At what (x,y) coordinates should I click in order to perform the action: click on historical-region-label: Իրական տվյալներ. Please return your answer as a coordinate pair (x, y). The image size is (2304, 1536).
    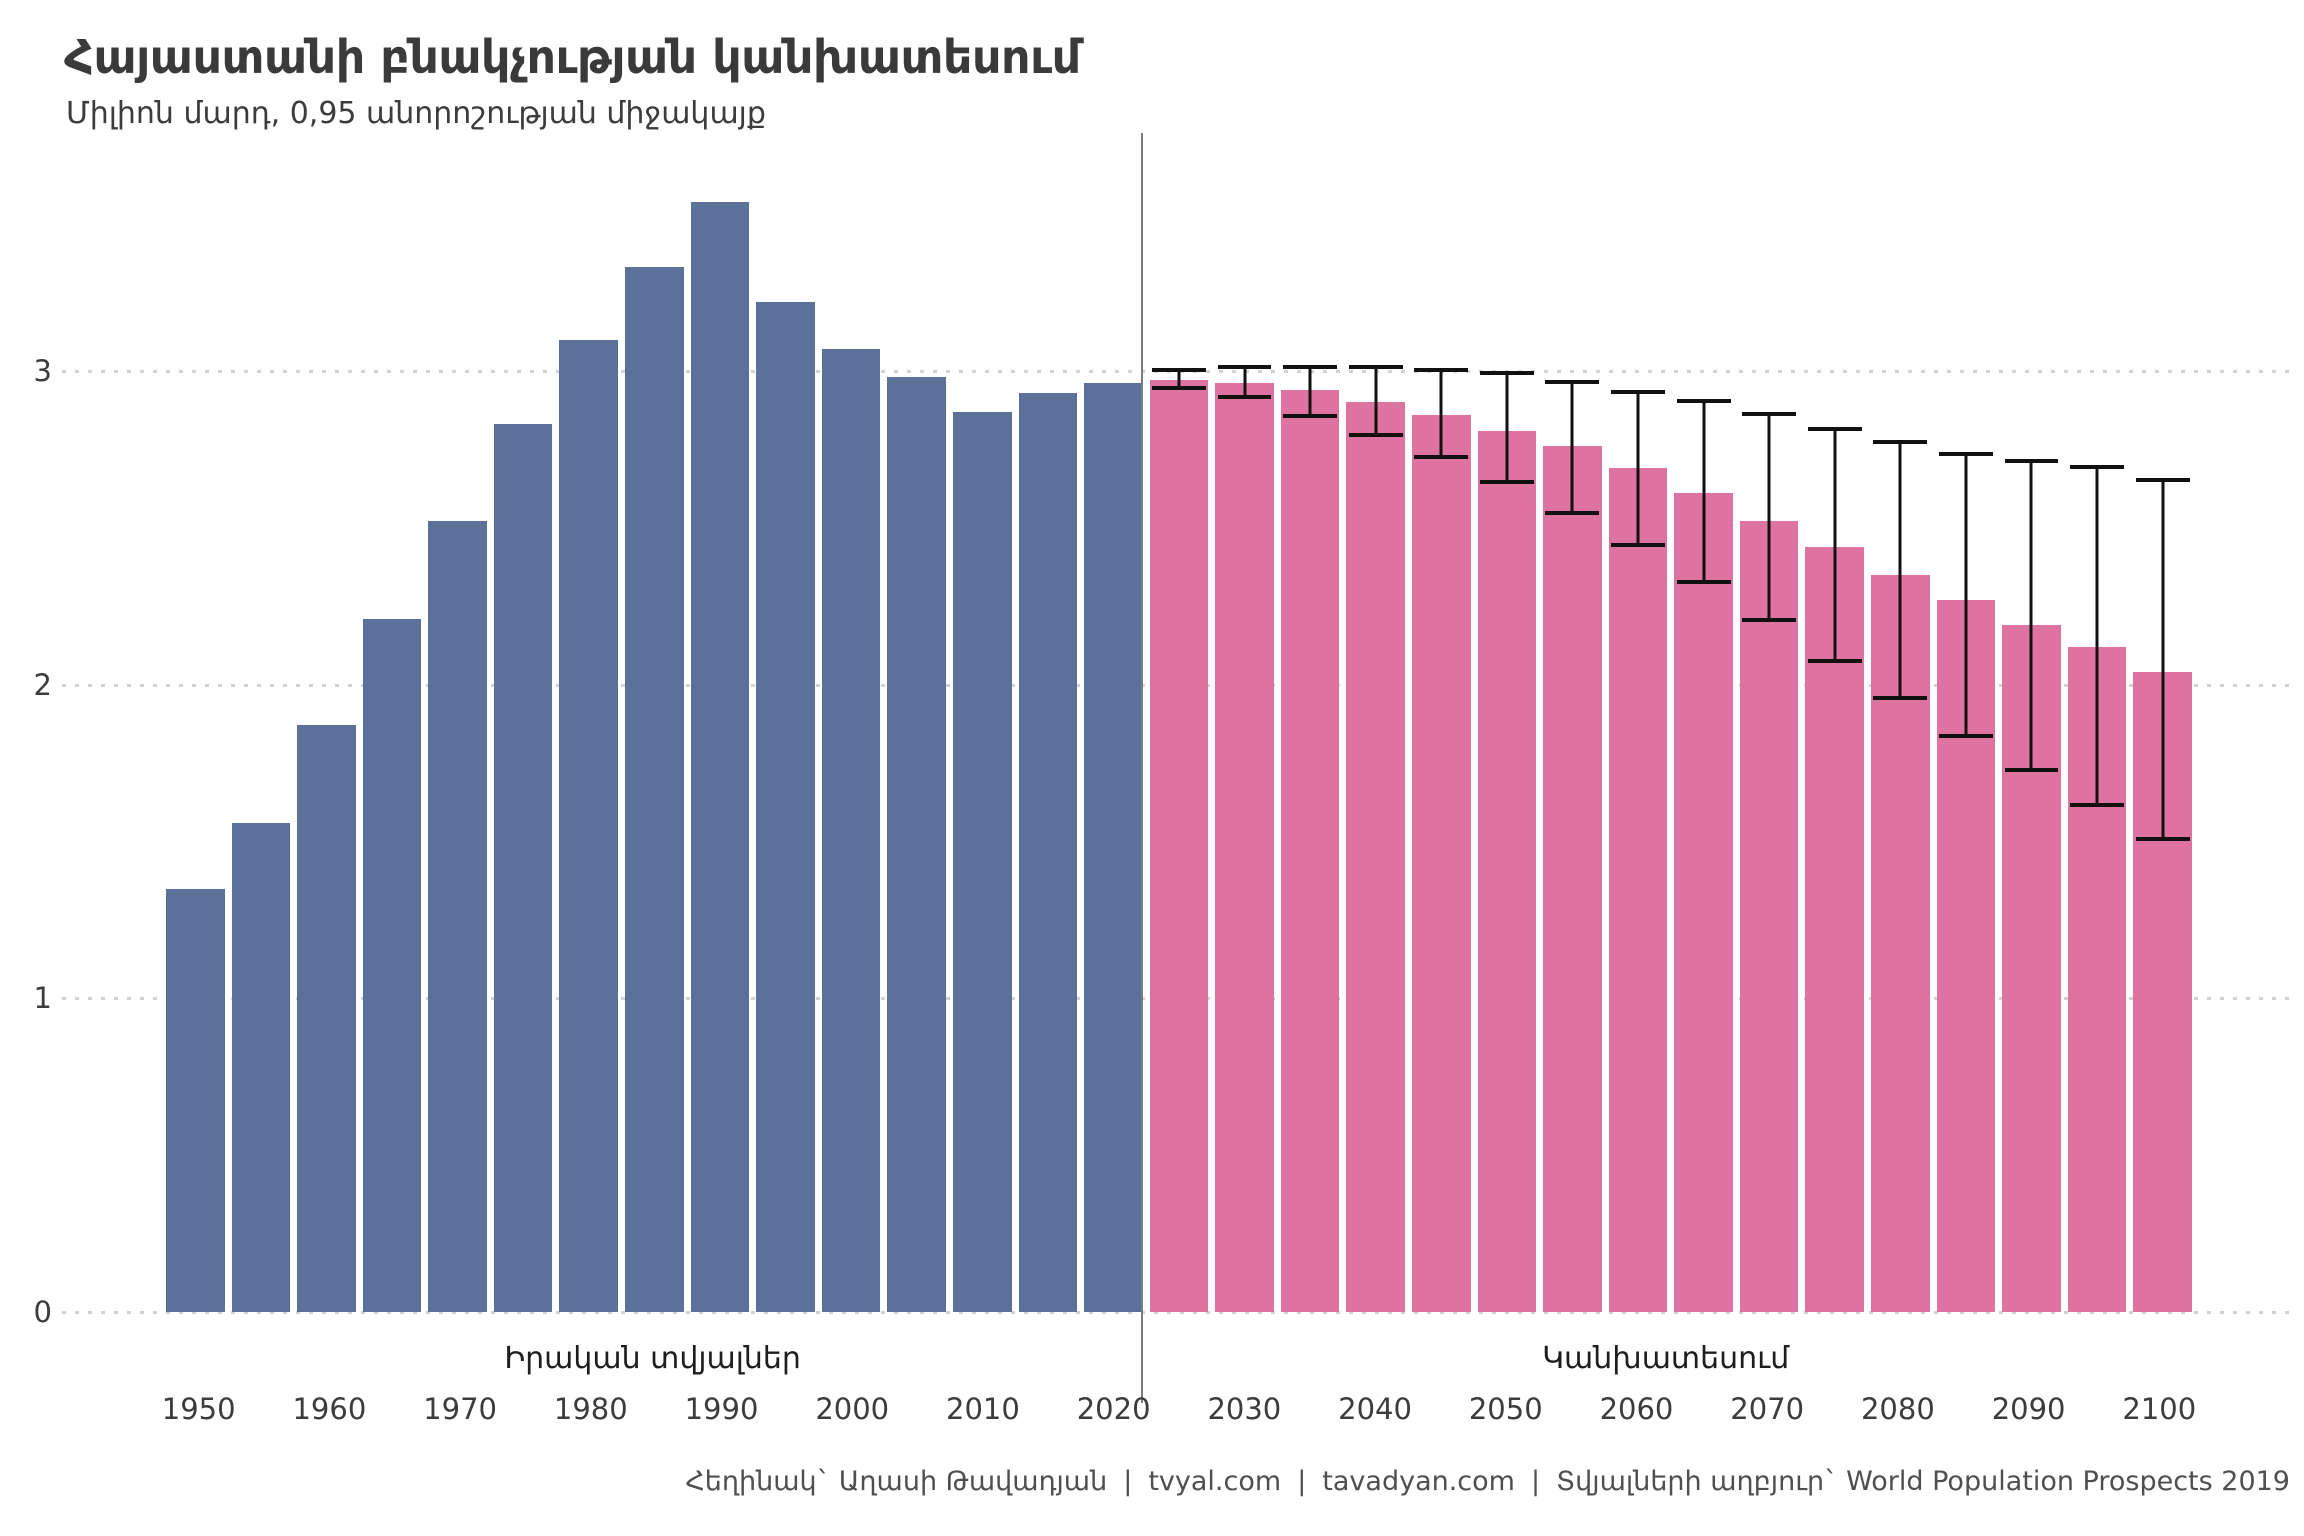
    Looking at the image, I should click on (652, 1358).